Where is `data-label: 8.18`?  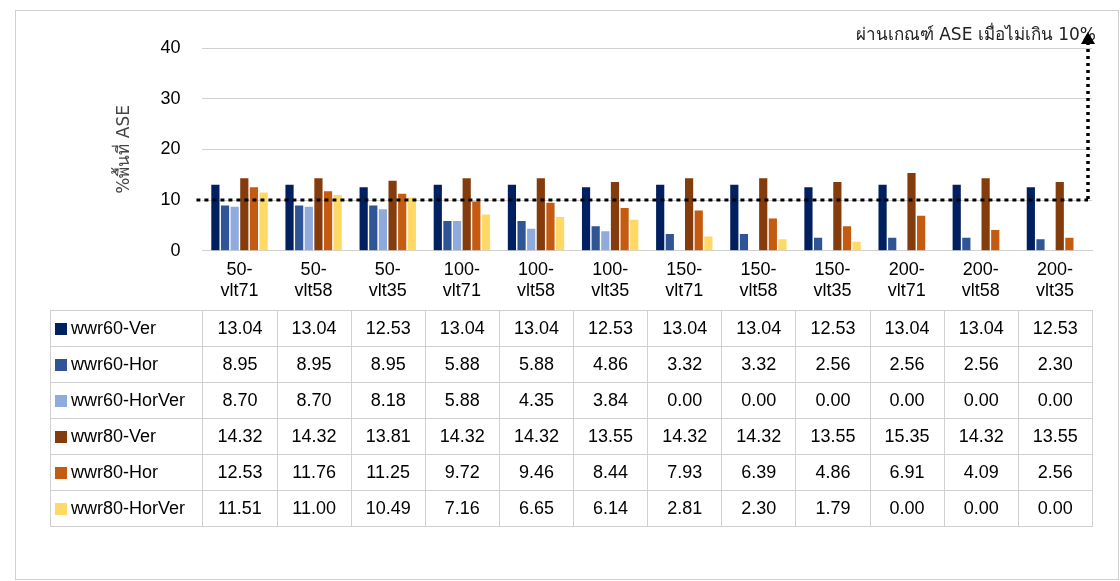 data-label: 8.18 is located at coordinates (388, 400).